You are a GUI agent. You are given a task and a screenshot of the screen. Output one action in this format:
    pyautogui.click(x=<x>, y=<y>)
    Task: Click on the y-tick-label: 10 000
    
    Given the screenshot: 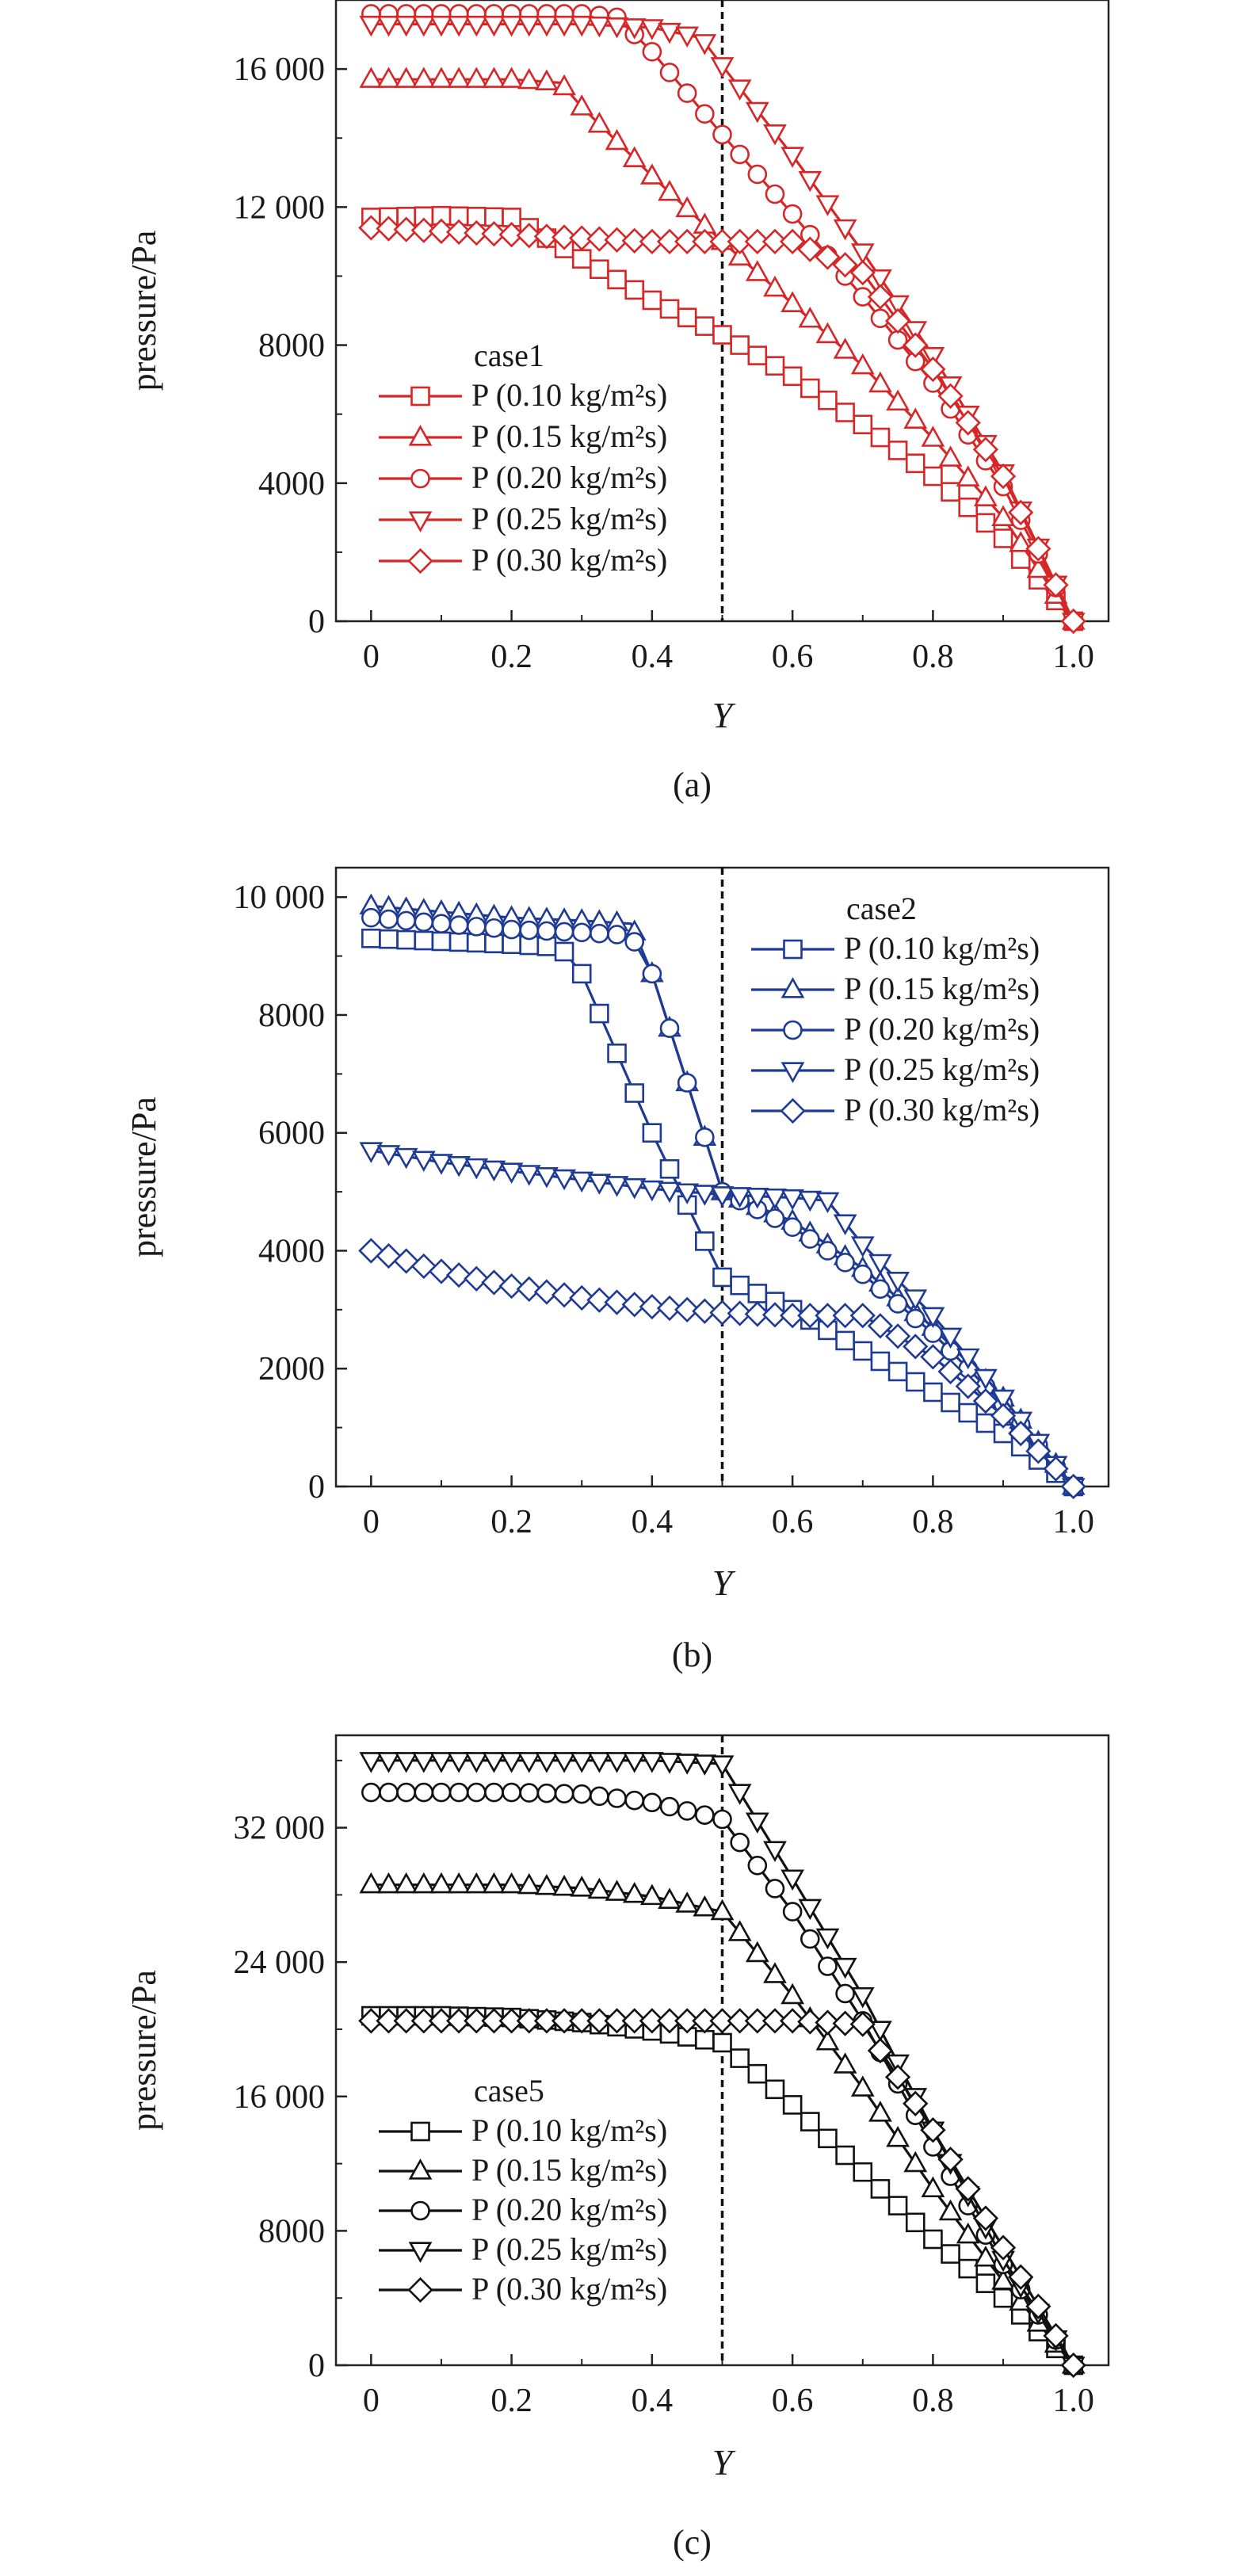 What is the action you would take?
    pyautogui.click(x=280, y=898)
    